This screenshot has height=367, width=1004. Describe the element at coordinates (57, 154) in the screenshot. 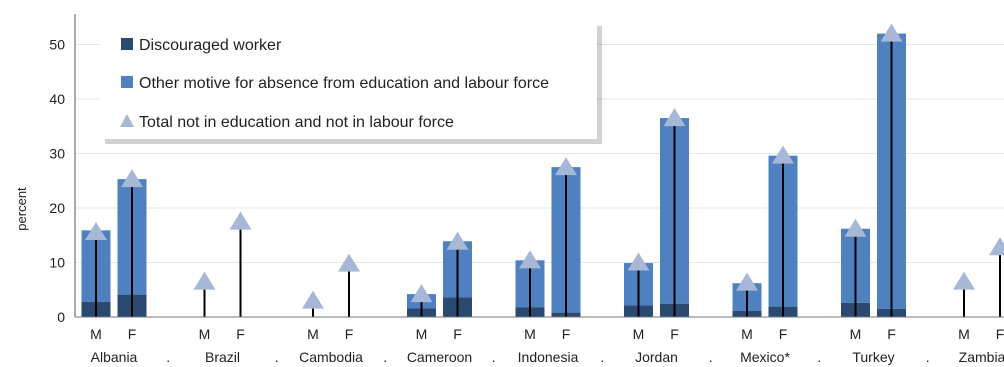

I see `y-tick-label: 30` at that location.